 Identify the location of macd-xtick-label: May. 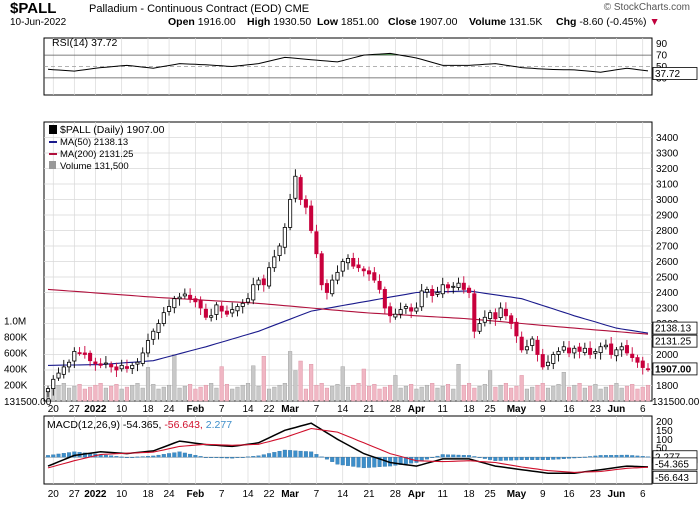
(517, 494).